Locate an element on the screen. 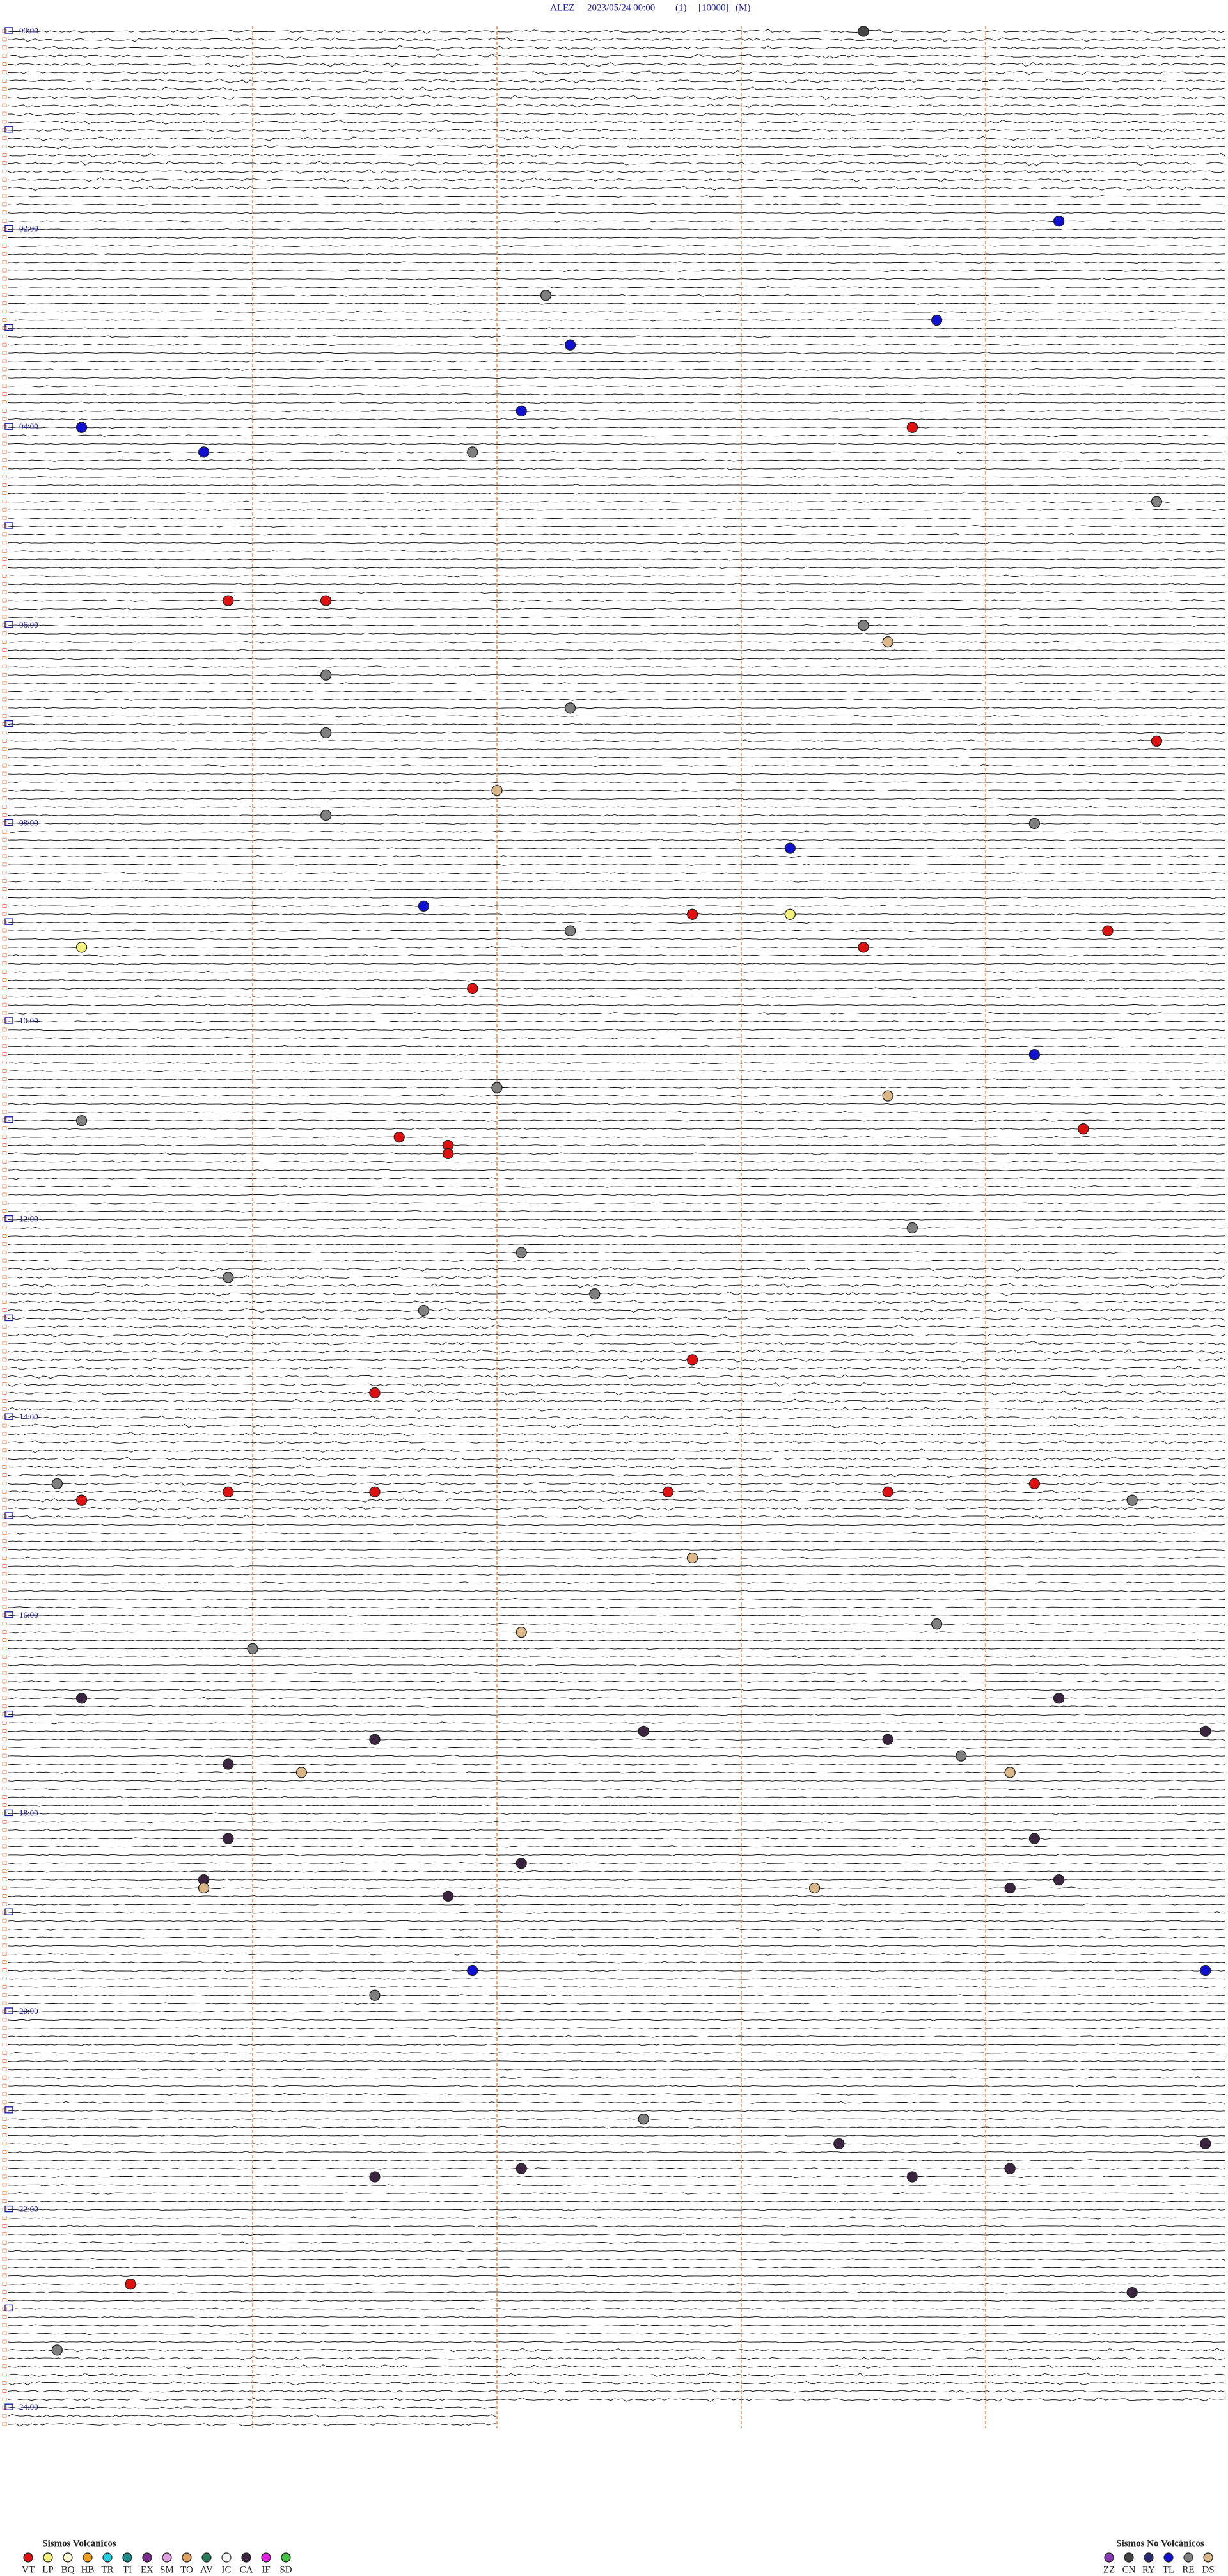  mode: (M) is located at coordinates (743, 8).